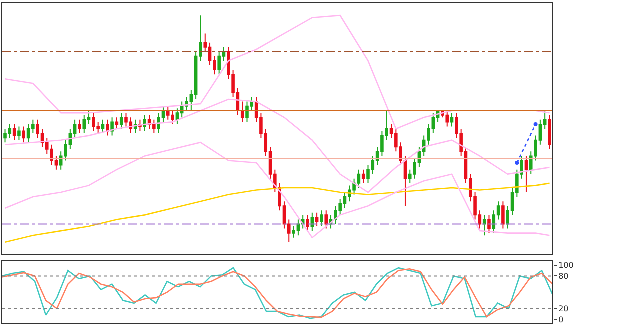 This screenshot has width=625, height=327. Describe the element at coordinates (563, 277) in the screenshot. I see `y-tick-label: 80` at that location.